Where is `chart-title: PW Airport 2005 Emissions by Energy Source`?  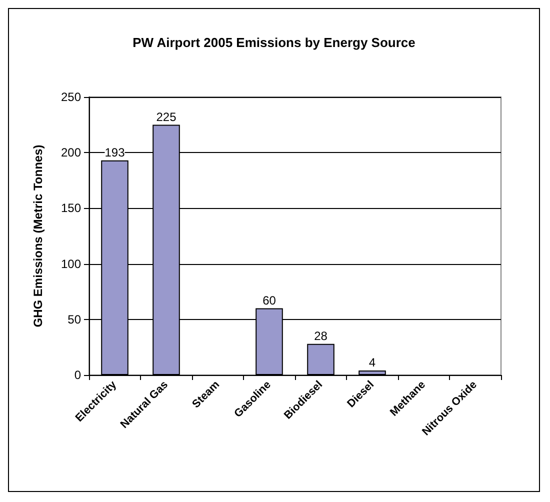
chart-title: PW Airport 2005 Emissions by Energy Source is located at coordinates (274, 42).